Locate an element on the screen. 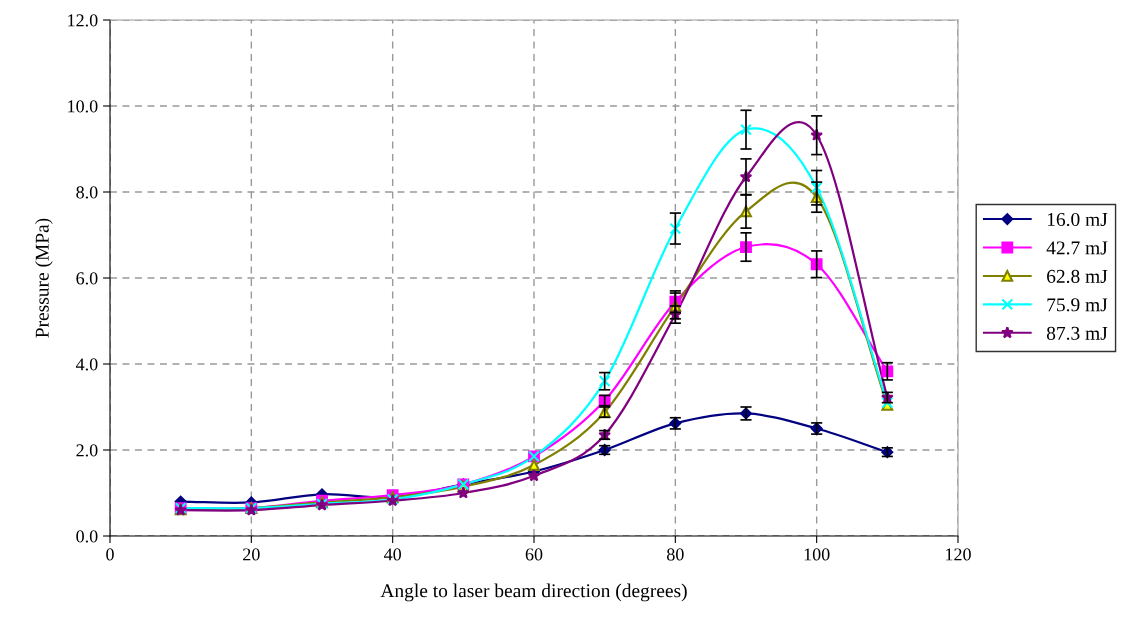  y-tick-label: 0.0 is located at coordinates (87, 536).